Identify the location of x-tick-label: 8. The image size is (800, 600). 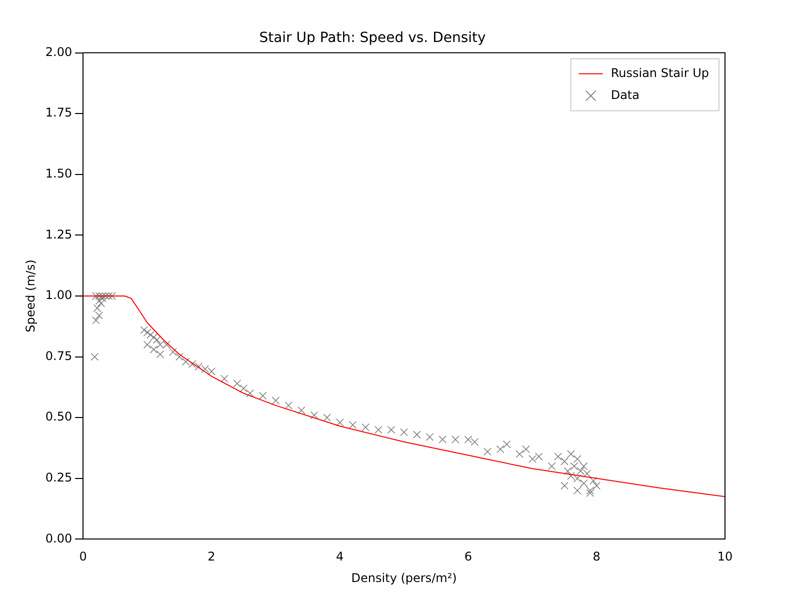
(596, 557).